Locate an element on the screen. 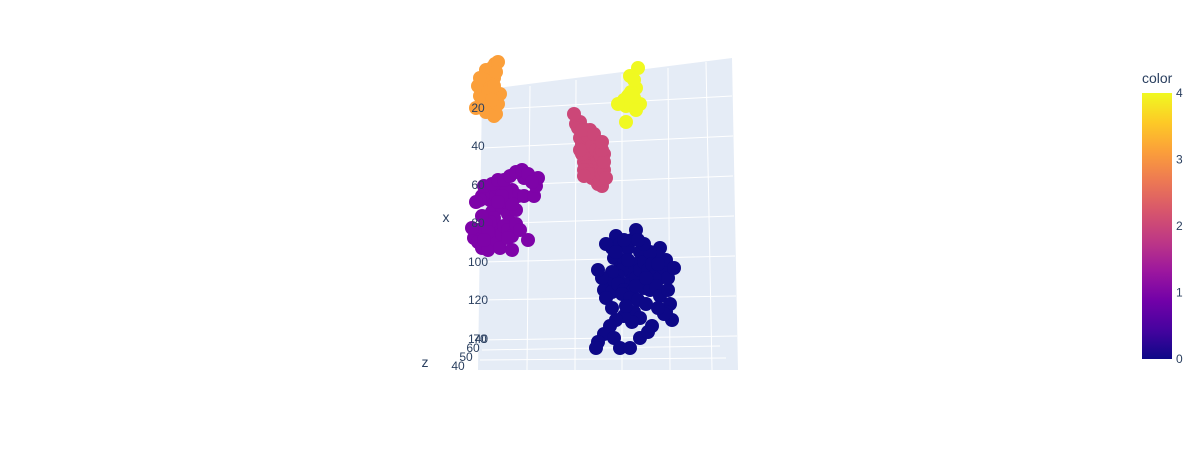 This screenshot has height=450, width=1199. colorbar-tick-label: 0 is located at coordinates (1179, 359).